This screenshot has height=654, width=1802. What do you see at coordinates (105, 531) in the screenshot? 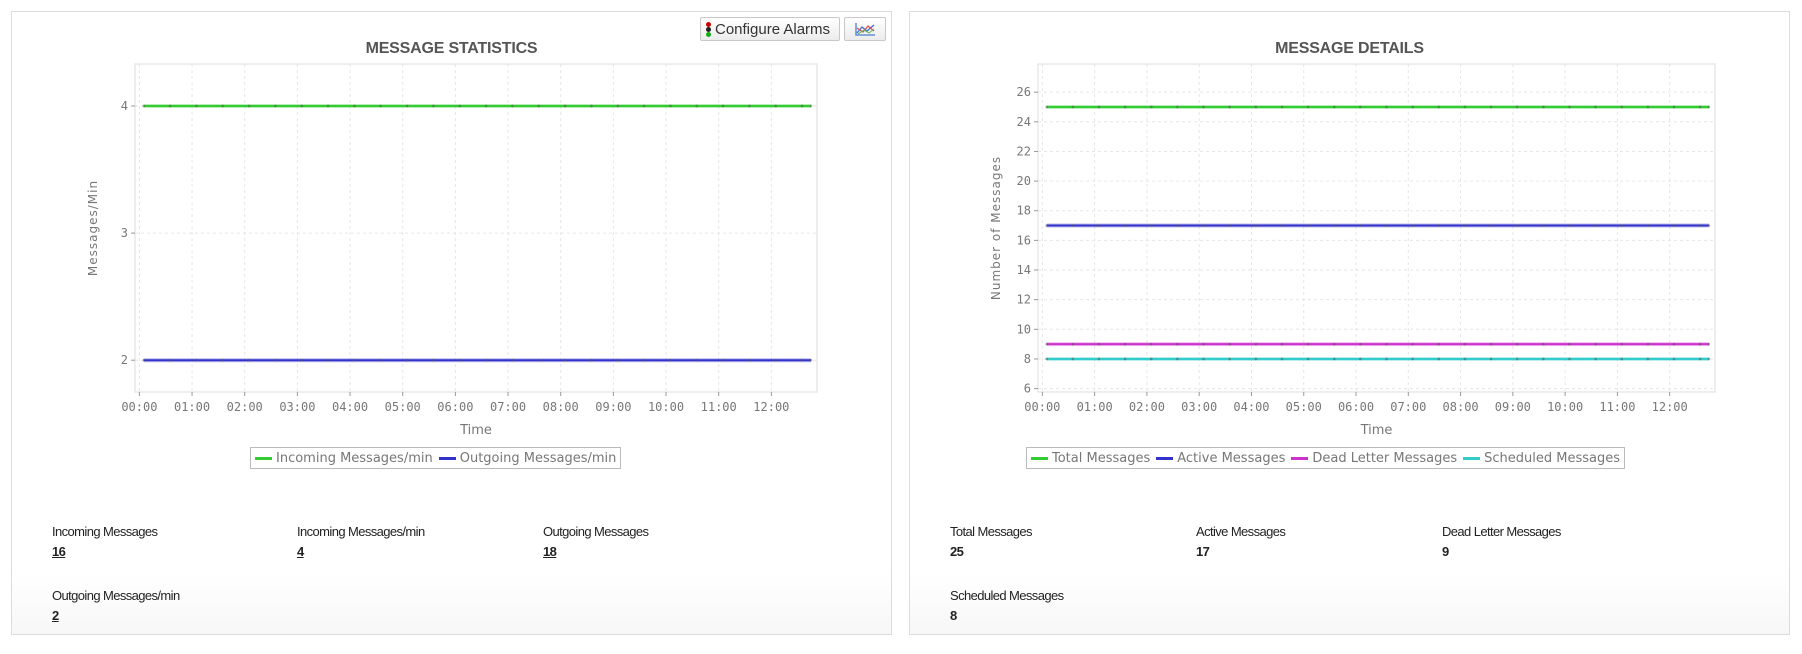
I see `stat-label: Incoming Messages` at bounding box center [105, 531].